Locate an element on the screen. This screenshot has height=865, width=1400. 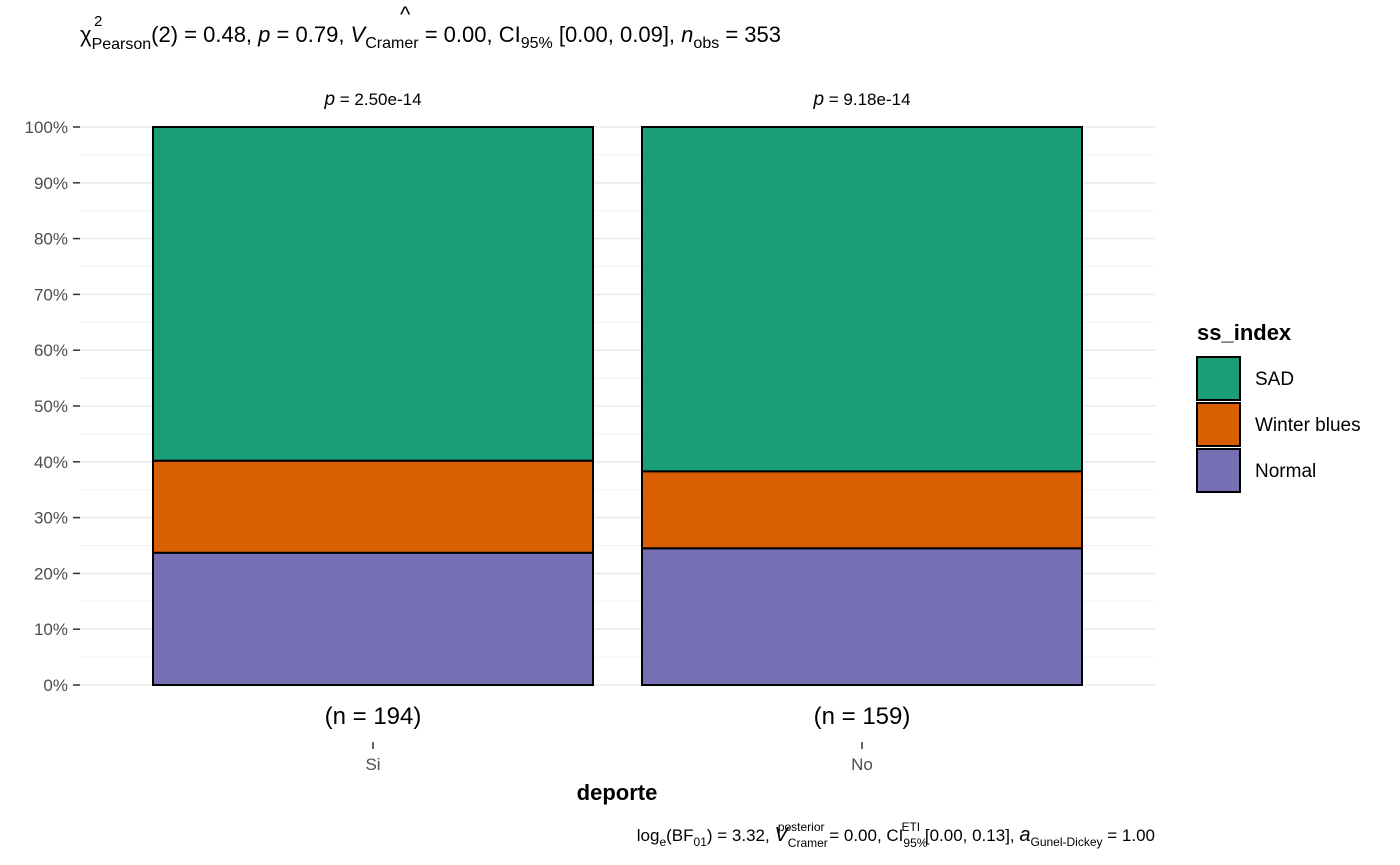
count-label: (n = 159) is located at coordinates (862, 716).